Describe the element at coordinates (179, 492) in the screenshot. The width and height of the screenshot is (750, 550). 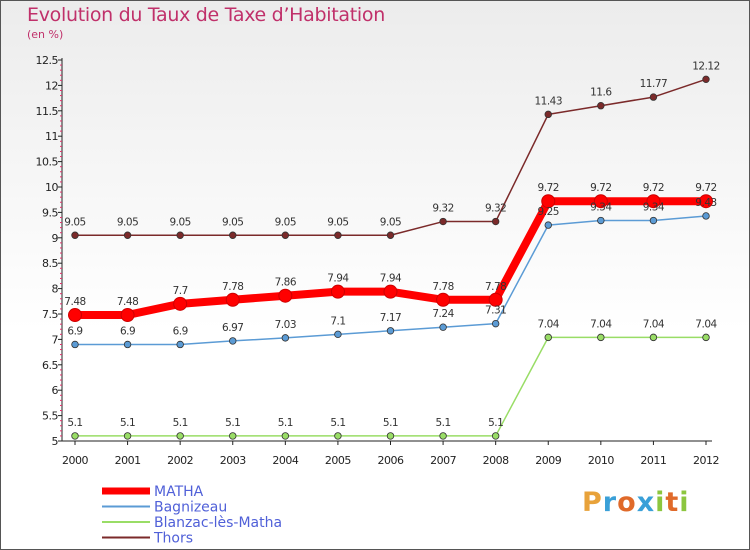
I see `legend-label-matha: MATHA` at that location.